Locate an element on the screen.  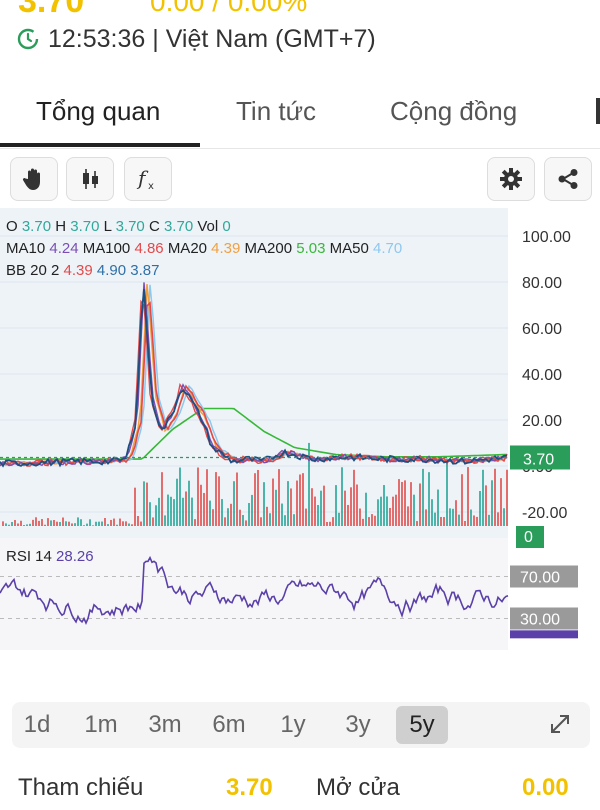
range-1m: 1m is located at coordinates (101, 724).